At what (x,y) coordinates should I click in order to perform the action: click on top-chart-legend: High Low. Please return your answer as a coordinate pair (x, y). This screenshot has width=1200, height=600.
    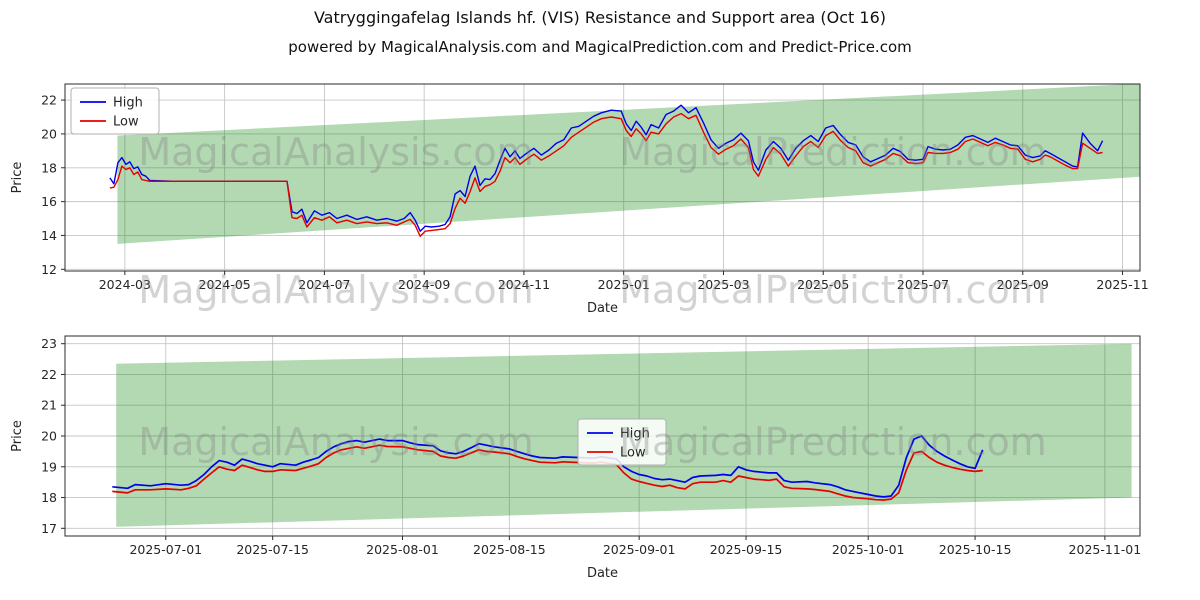
    Looking at the image, I should click on (115, 111).